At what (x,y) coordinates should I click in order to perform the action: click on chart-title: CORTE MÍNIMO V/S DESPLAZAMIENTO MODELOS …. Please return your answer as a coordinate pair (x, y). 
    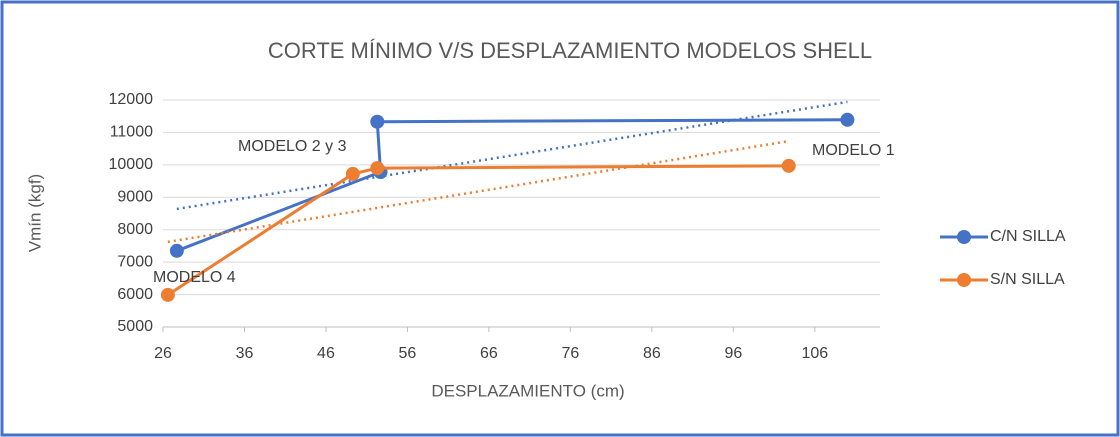
    Looking at the image, I should click on (570, 50).